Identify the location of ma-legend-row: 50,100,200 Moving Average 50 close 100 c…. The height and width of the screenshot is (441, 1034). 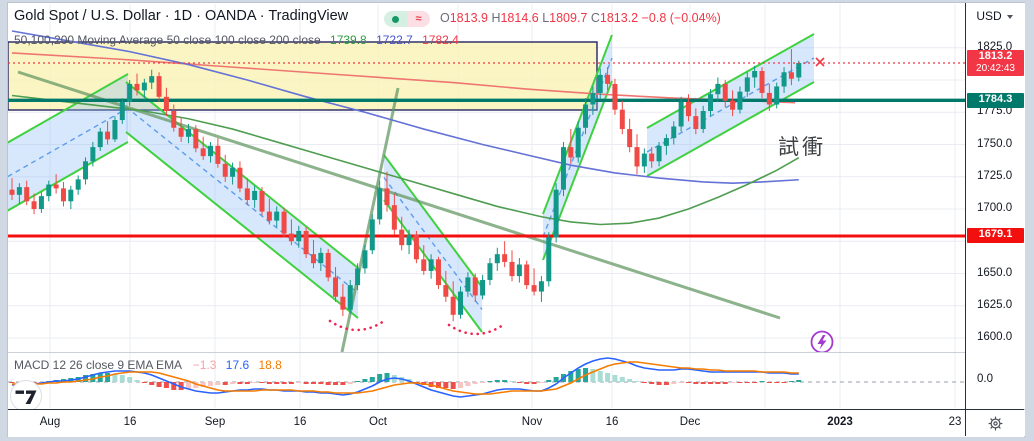
(236, 40).